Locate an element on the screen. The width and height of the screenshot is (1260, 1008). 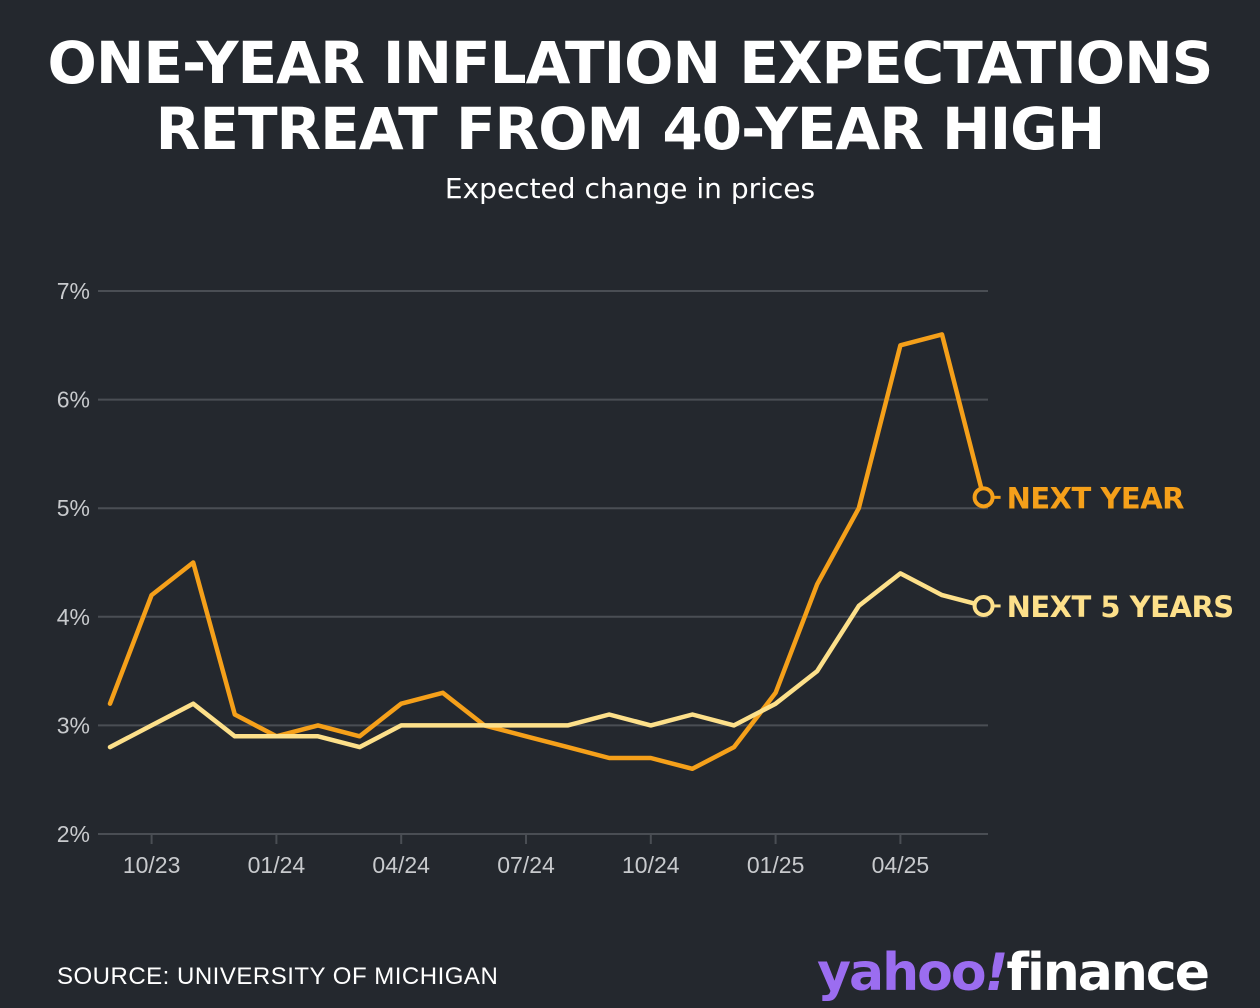
x-tick-label-4: 10/24 is located at coordinates (651, 865).